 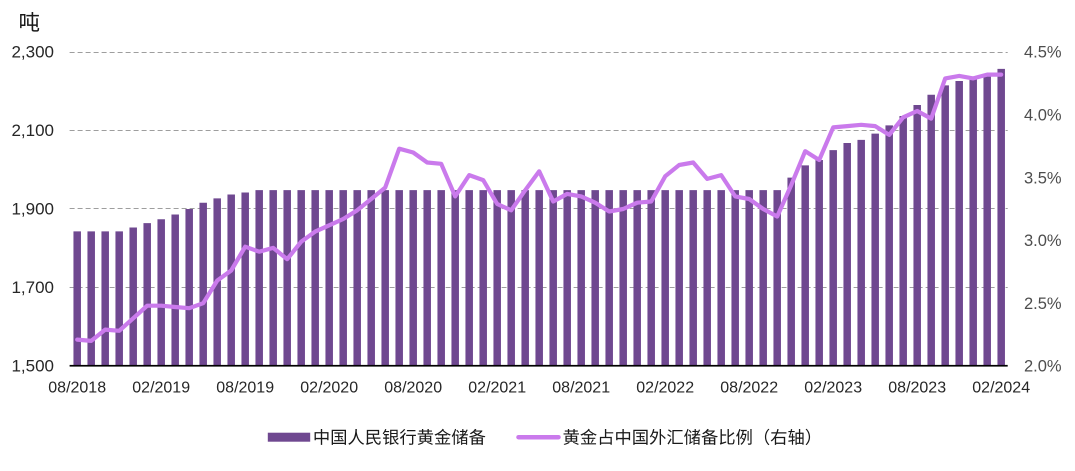 I want to click on svg-text: 02/2023, so click(x=833, y=388).